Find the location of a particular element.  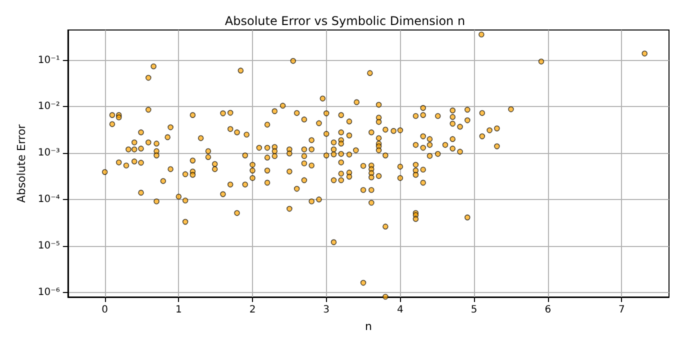

x-axis-title: n is located at coordinates (368, 326).